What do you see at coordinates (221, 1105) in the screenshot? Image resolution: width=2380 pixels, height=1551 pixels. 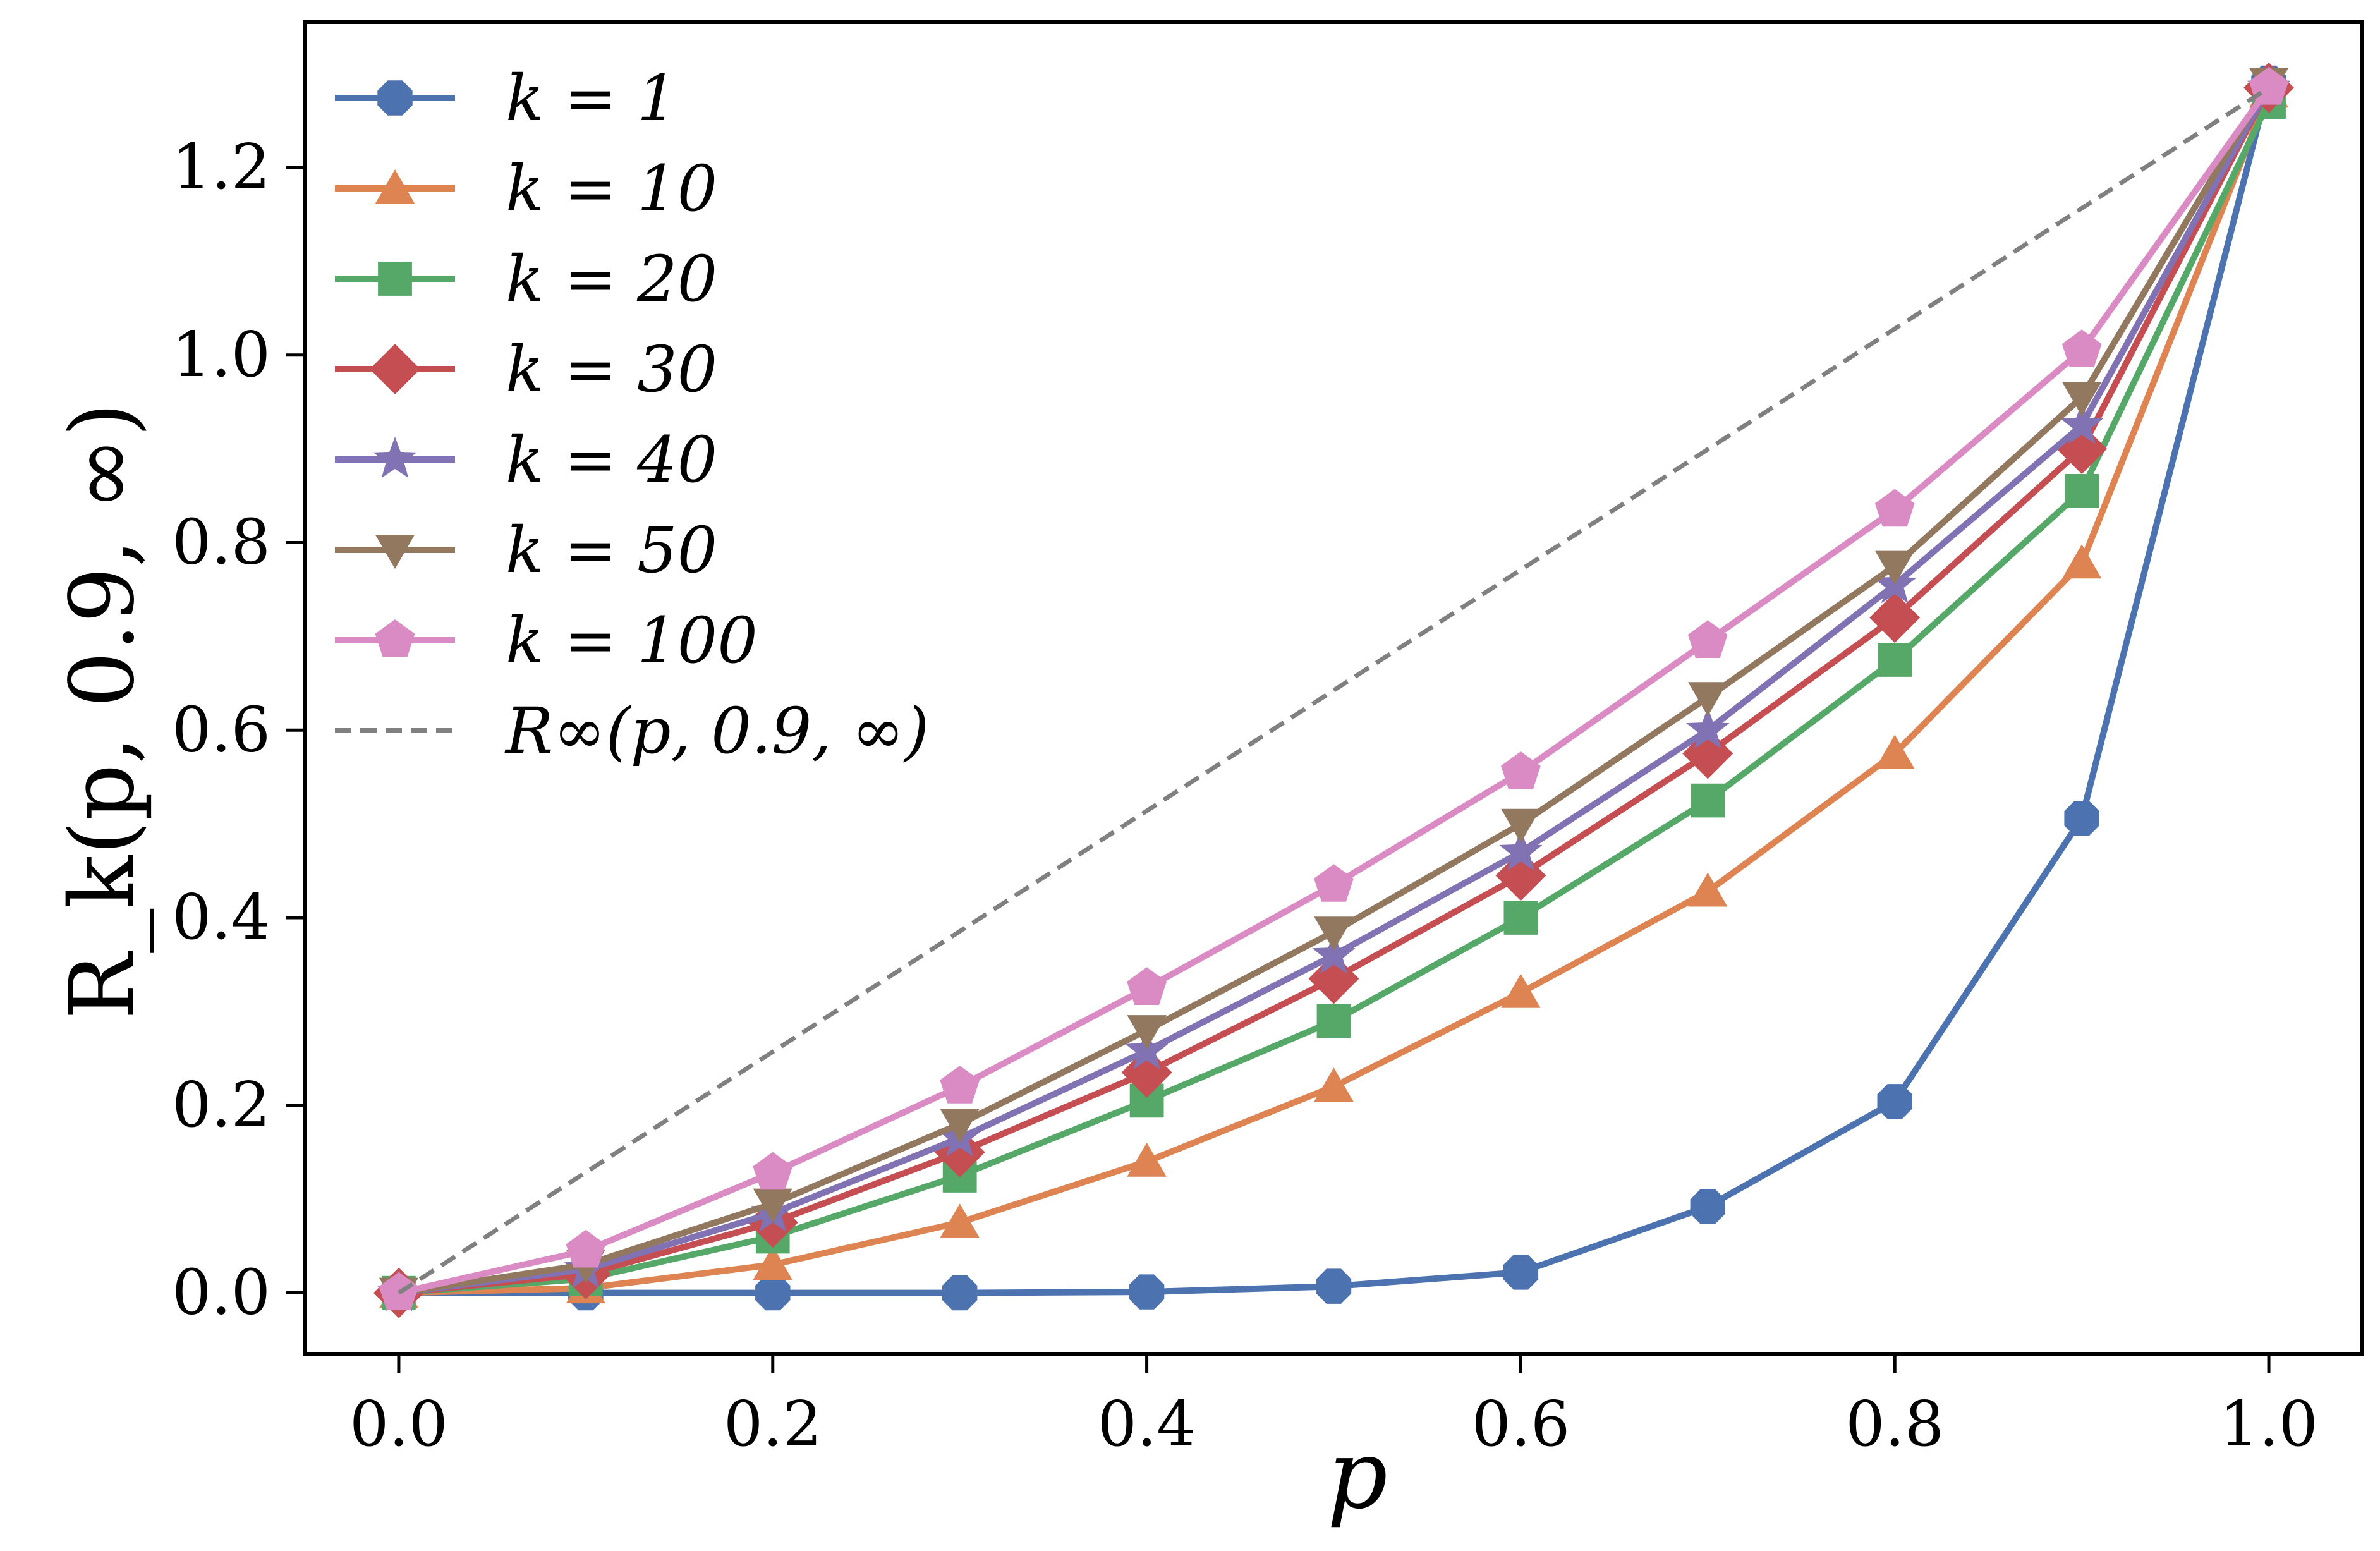 I see `y-tick-label: 0.2` at bounding box center [221, 1105].